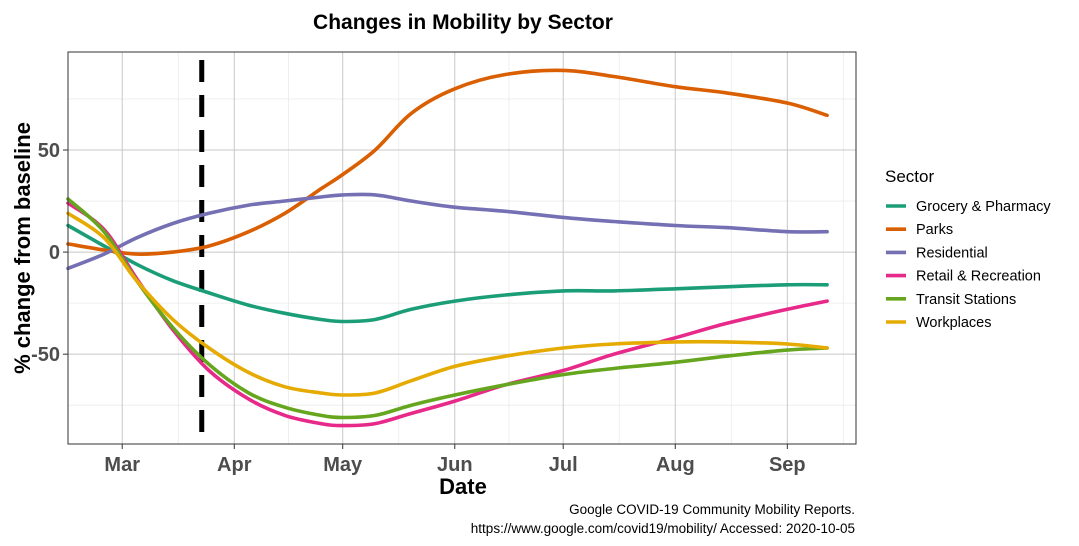 The image size is (1079, 546). Describe the element at coordinates (787, 465) in the screenshot. I see `x-tick-label: Sep` at that location.